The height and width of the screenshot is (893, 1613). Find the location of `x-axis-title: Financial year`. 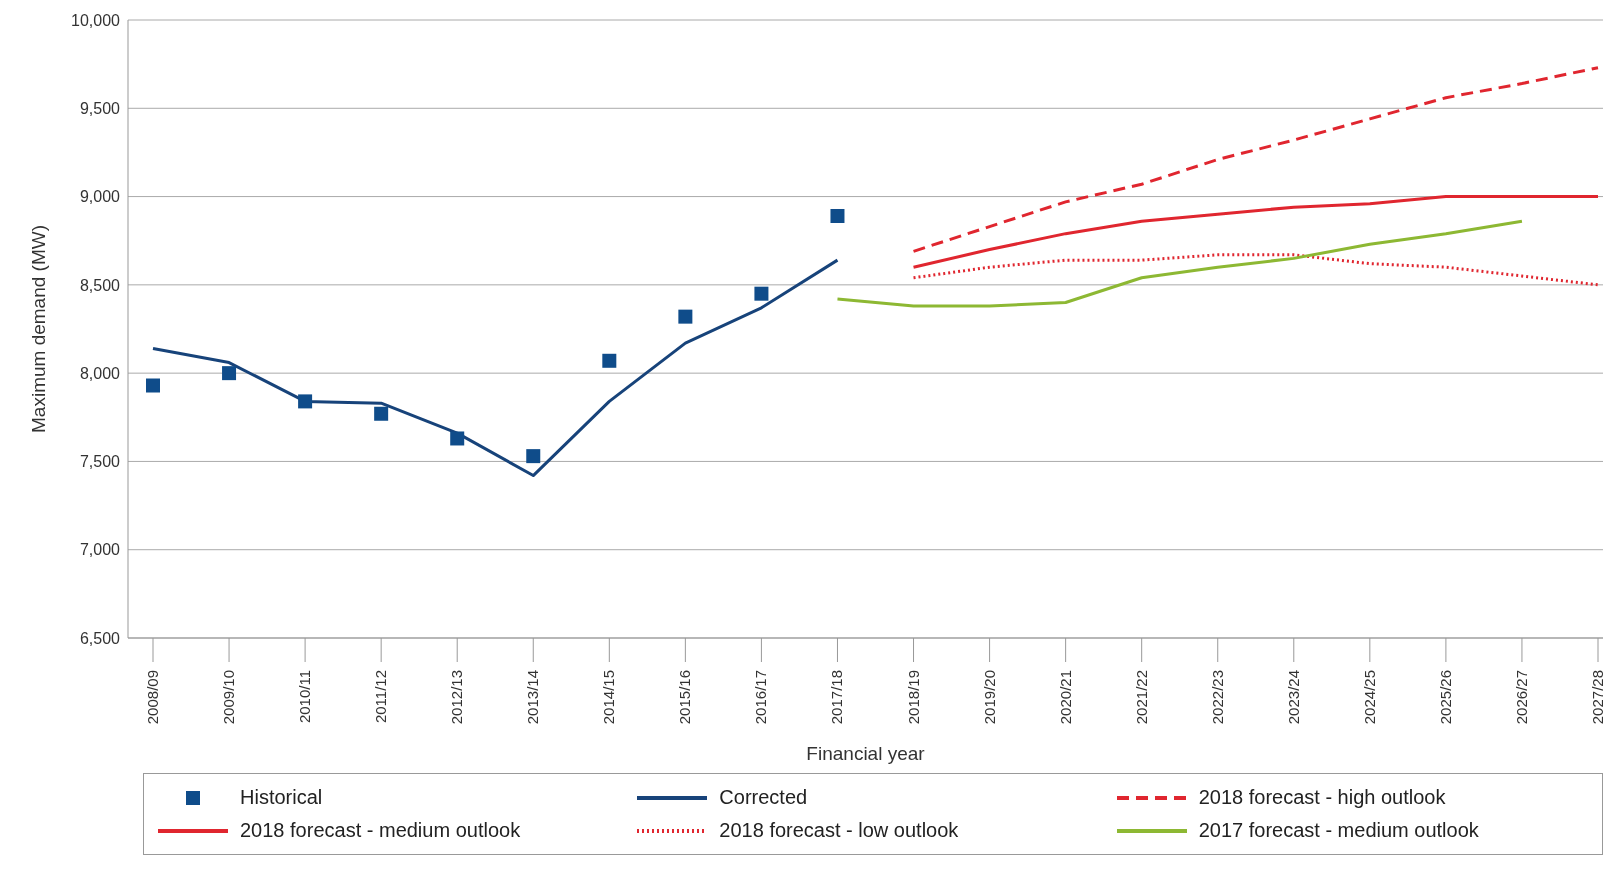

x-axis-title: Financial year is located at coordinates (866, 753).